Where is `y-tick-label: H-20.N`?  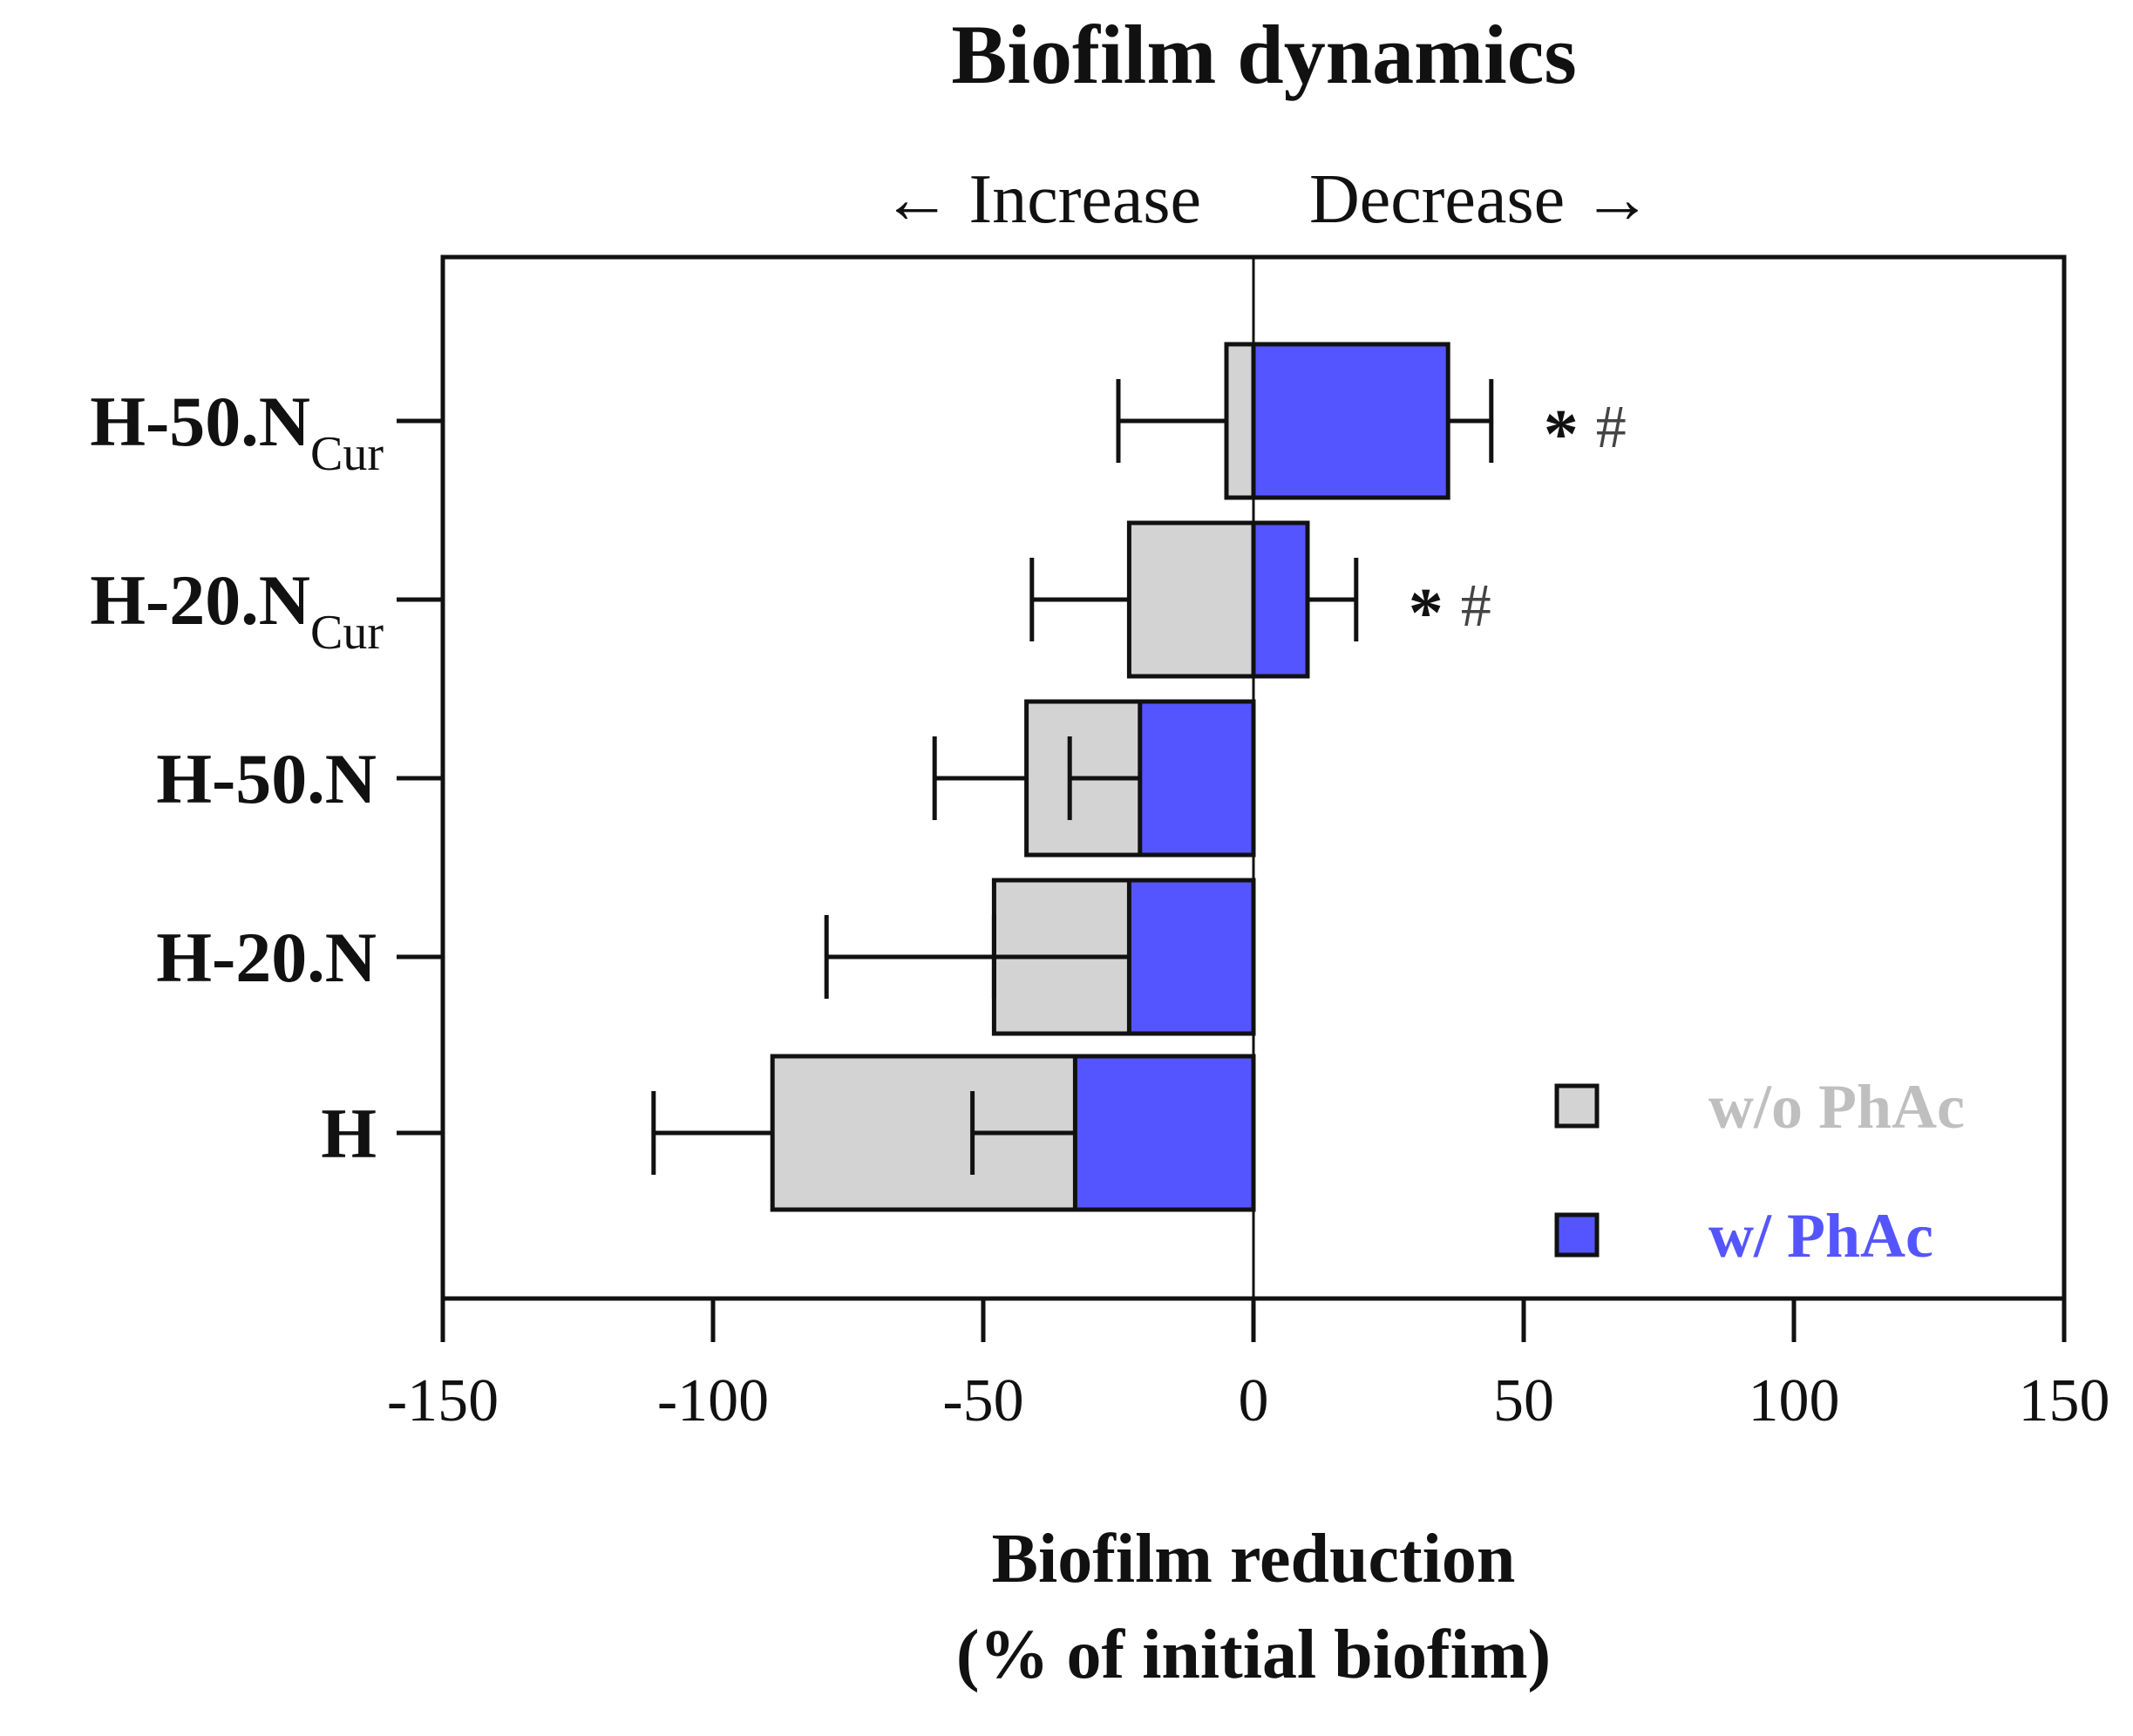
y-tick-label: H-20.N is located at coordinates (266, 957).